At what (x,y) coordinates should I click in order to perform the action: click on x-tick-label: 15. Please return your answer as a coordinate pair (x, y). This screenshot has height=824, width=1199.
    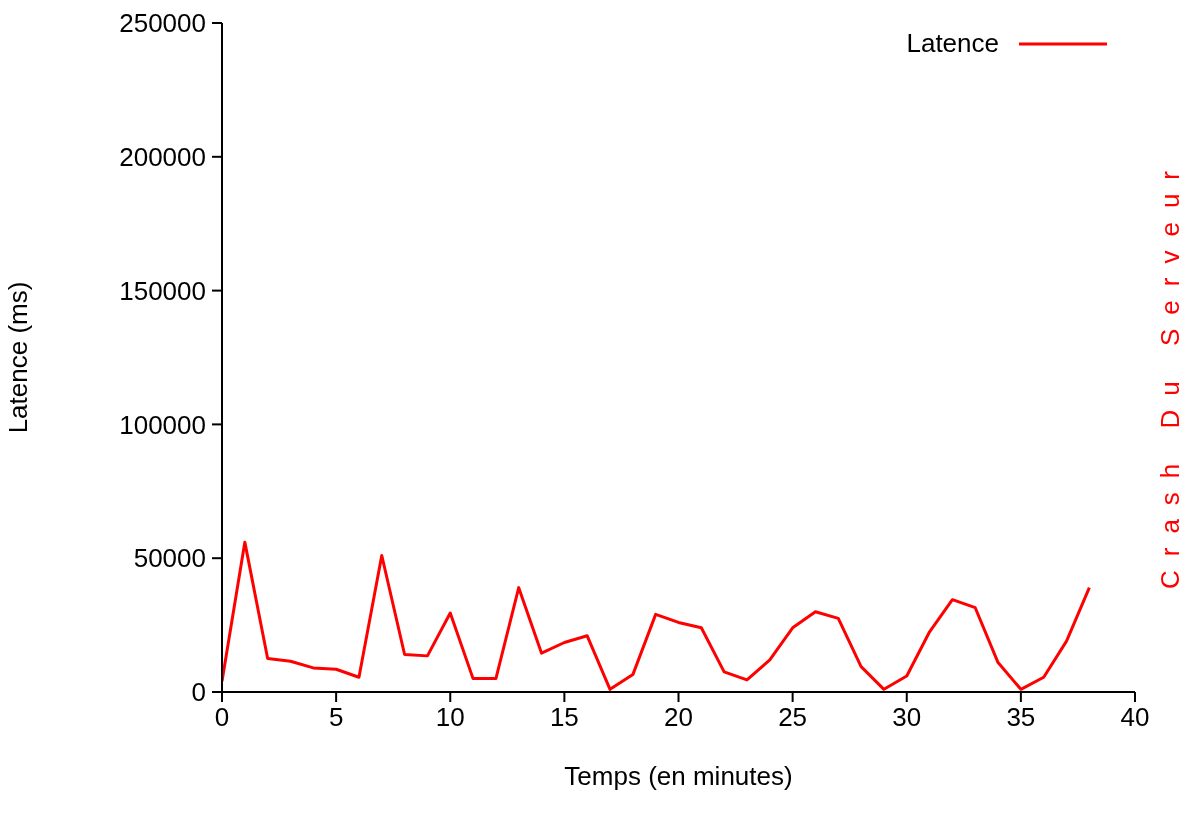
    Looking at the image, I should click on (564, 717).